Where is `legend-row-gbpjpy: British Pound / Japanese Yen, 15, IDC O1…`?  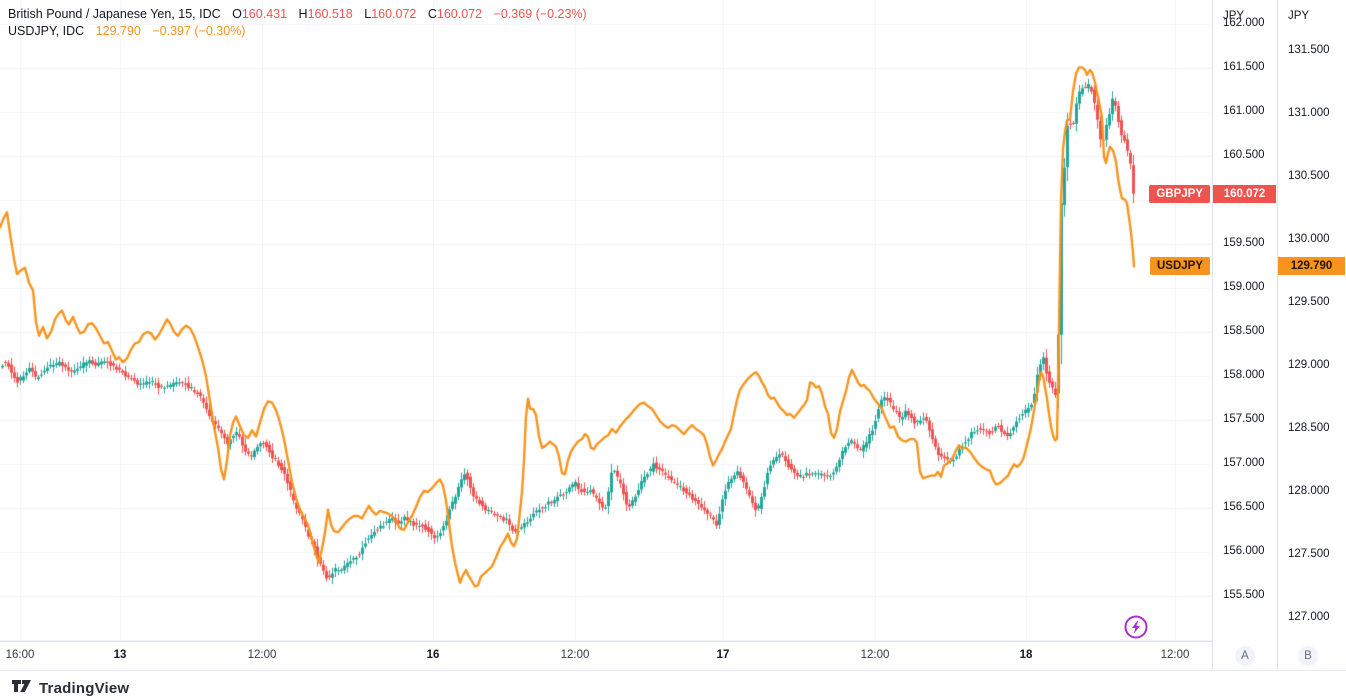
legend-row-gbpjpy: British Pound / Japanese Yen, 15, IDC O1… is located at coordinates (297, 14).